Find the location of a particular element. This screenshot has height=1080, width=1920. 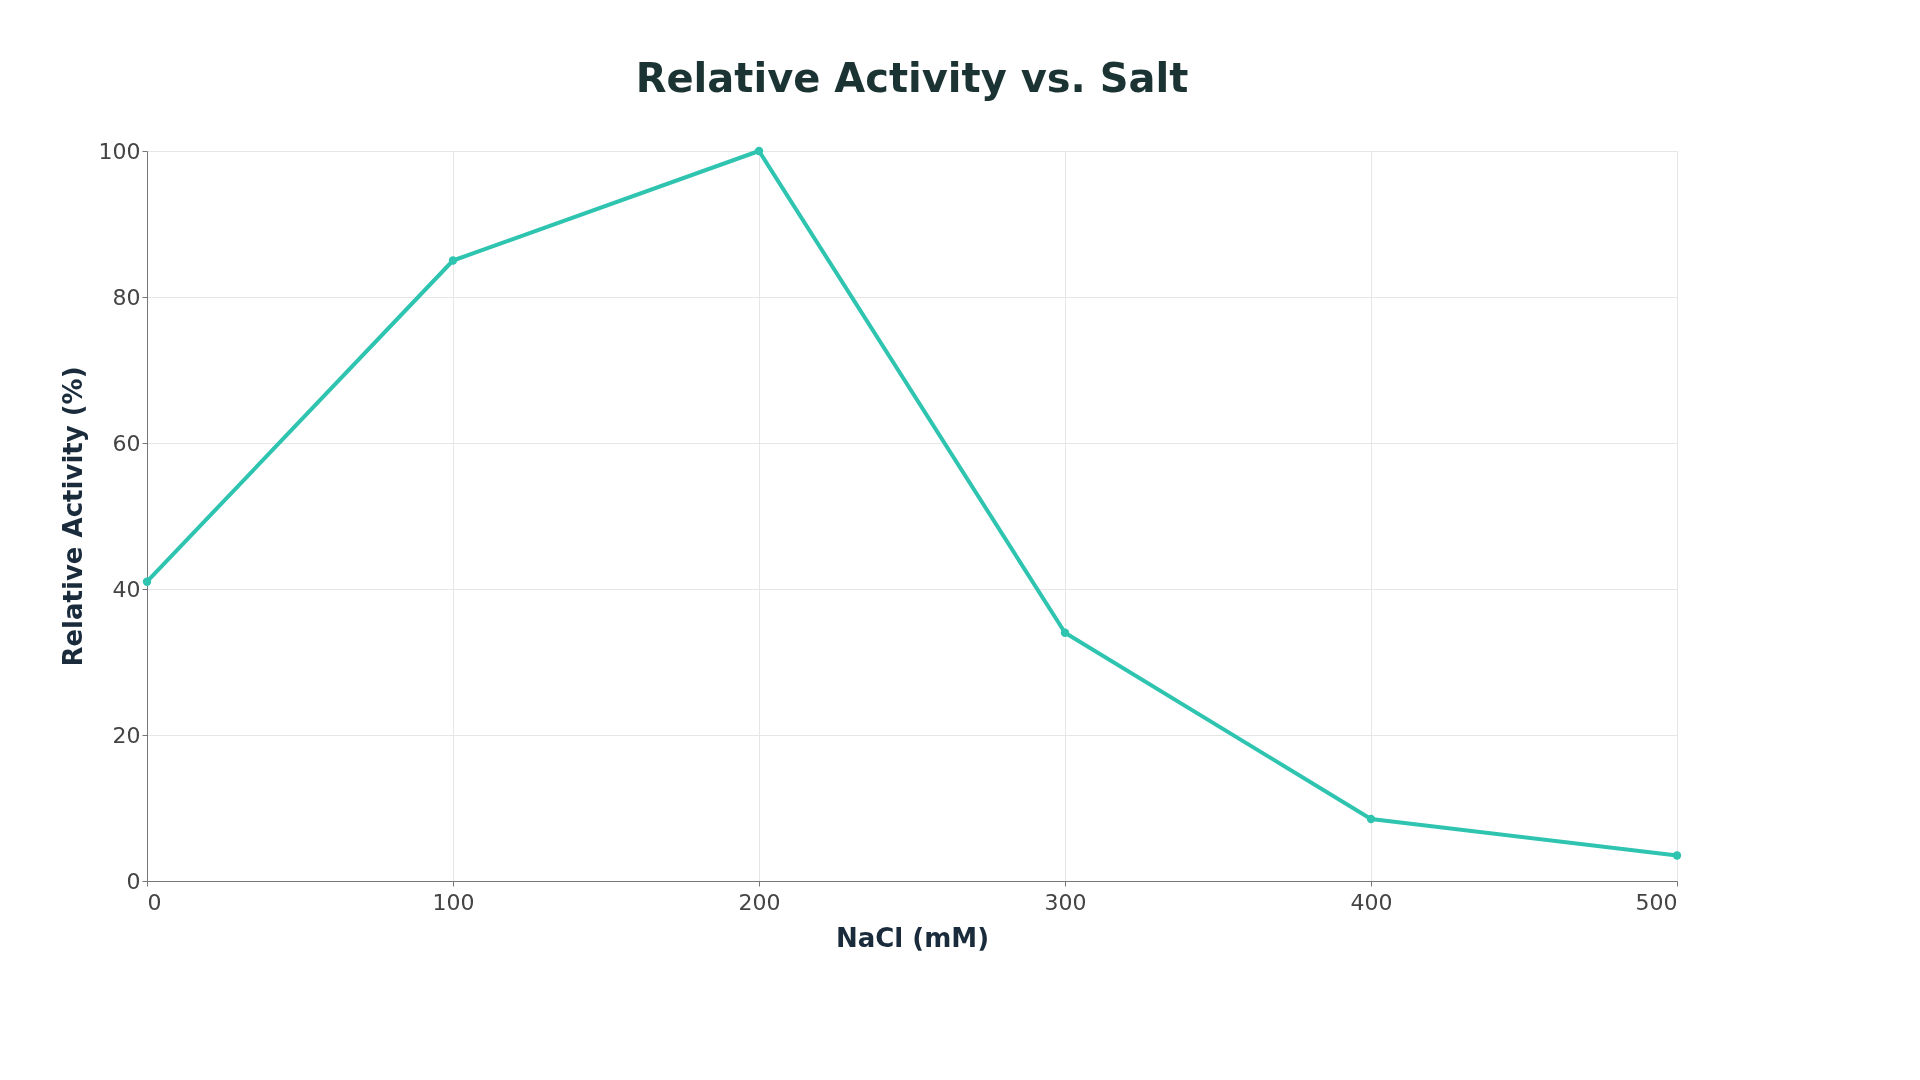

y-tick-label: 20 is located at coordinates (126, 735).